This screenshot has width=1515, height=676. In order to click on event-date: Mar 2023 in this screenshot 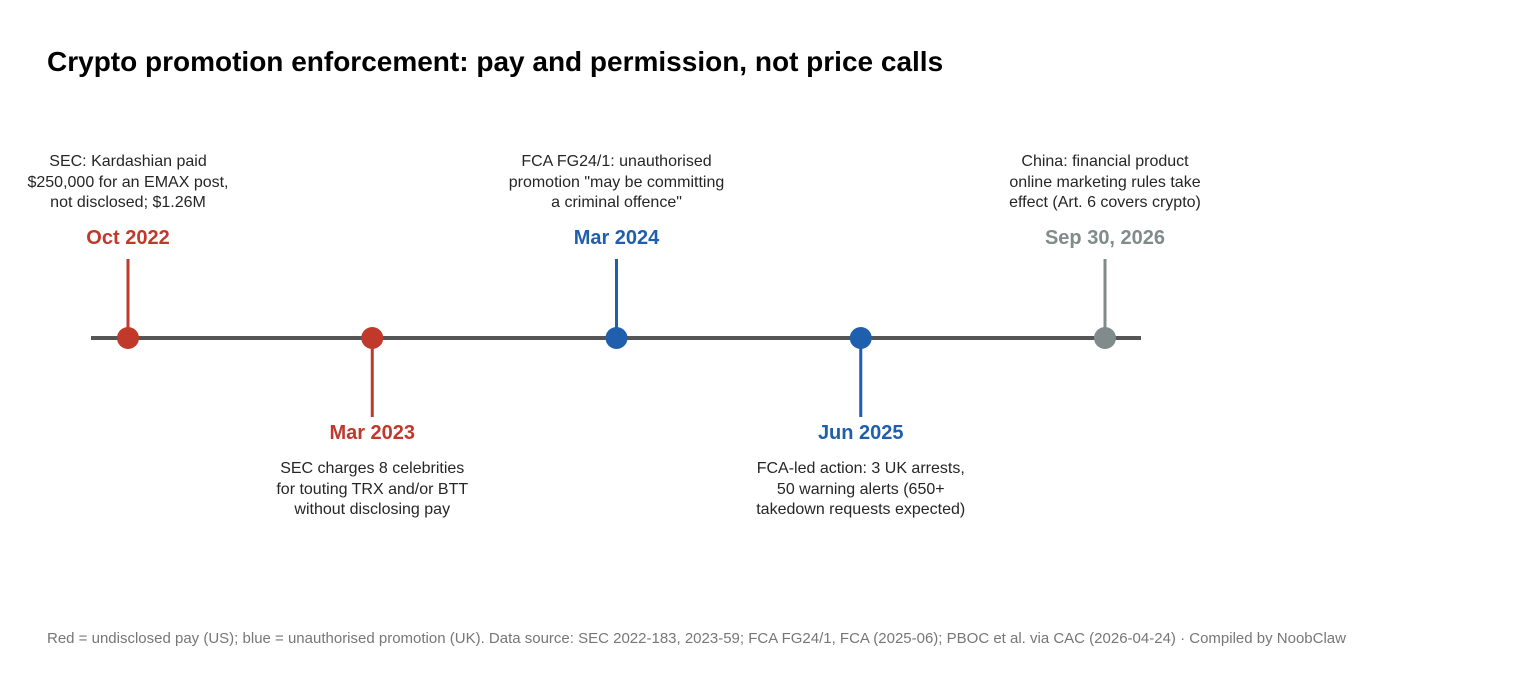, I will do `click(372, 433)`.